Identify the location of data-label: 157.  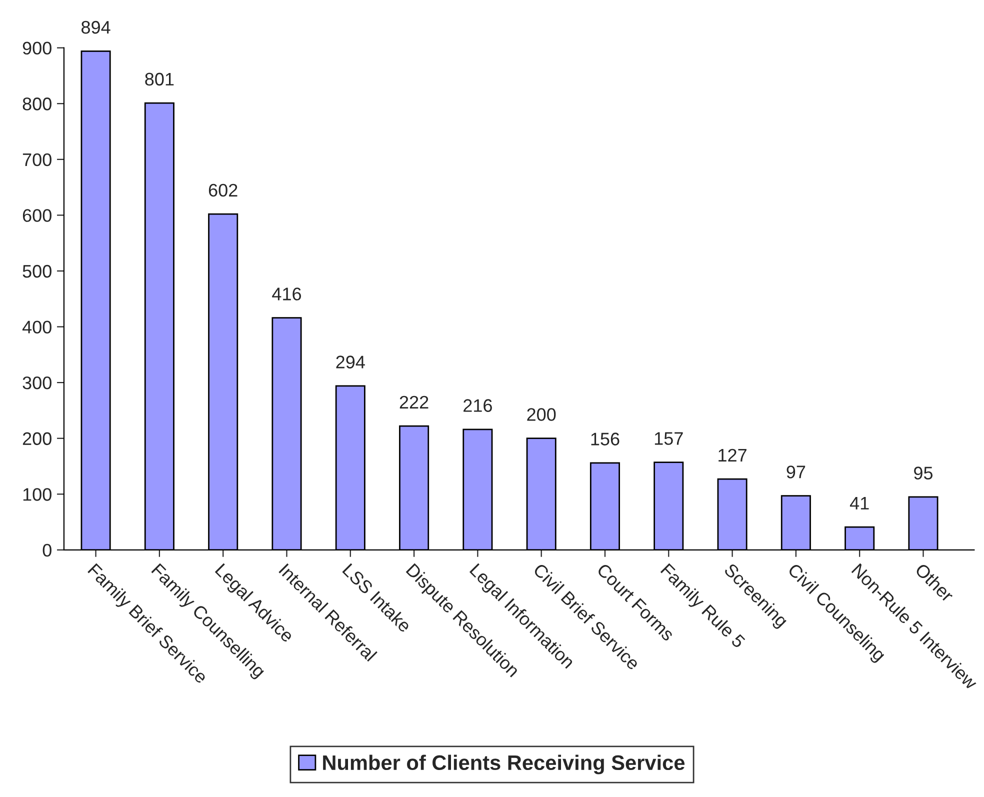
(668, 438).